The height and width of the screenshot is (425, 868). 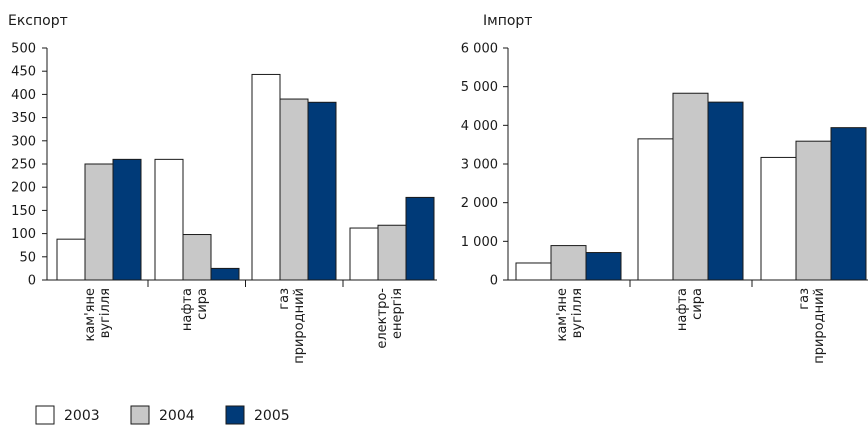 I want to click on export-y-tick-label: 0, so click(x=32, y=281).